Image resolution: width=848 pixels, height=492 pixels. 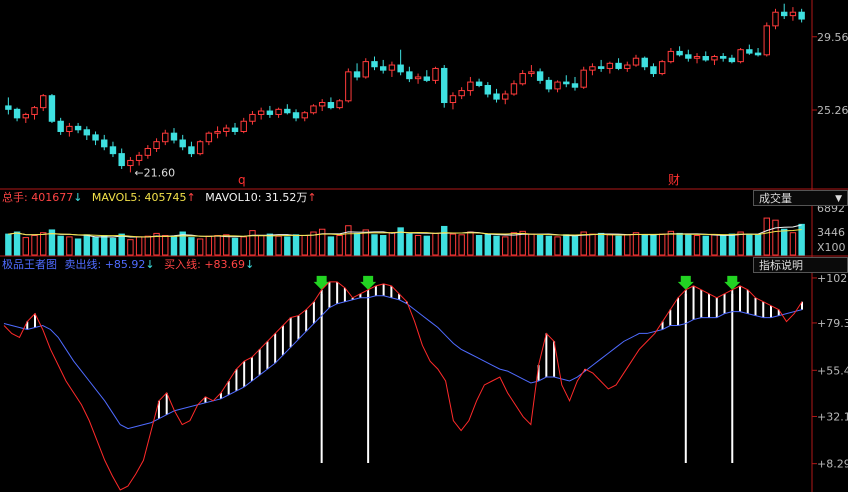 I want to click on indicator-tick-label: +32.1, so click(x=832, y=416).